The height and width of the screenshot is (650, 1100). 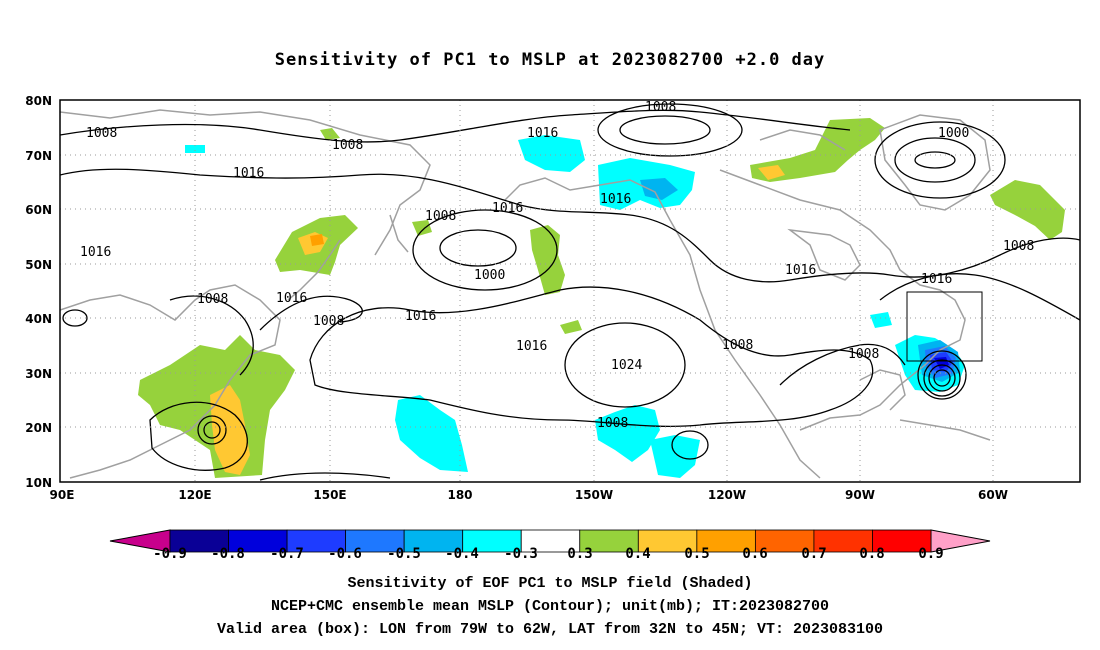 I want to click on coast-arctic-islands, so click(x=802, y=140).